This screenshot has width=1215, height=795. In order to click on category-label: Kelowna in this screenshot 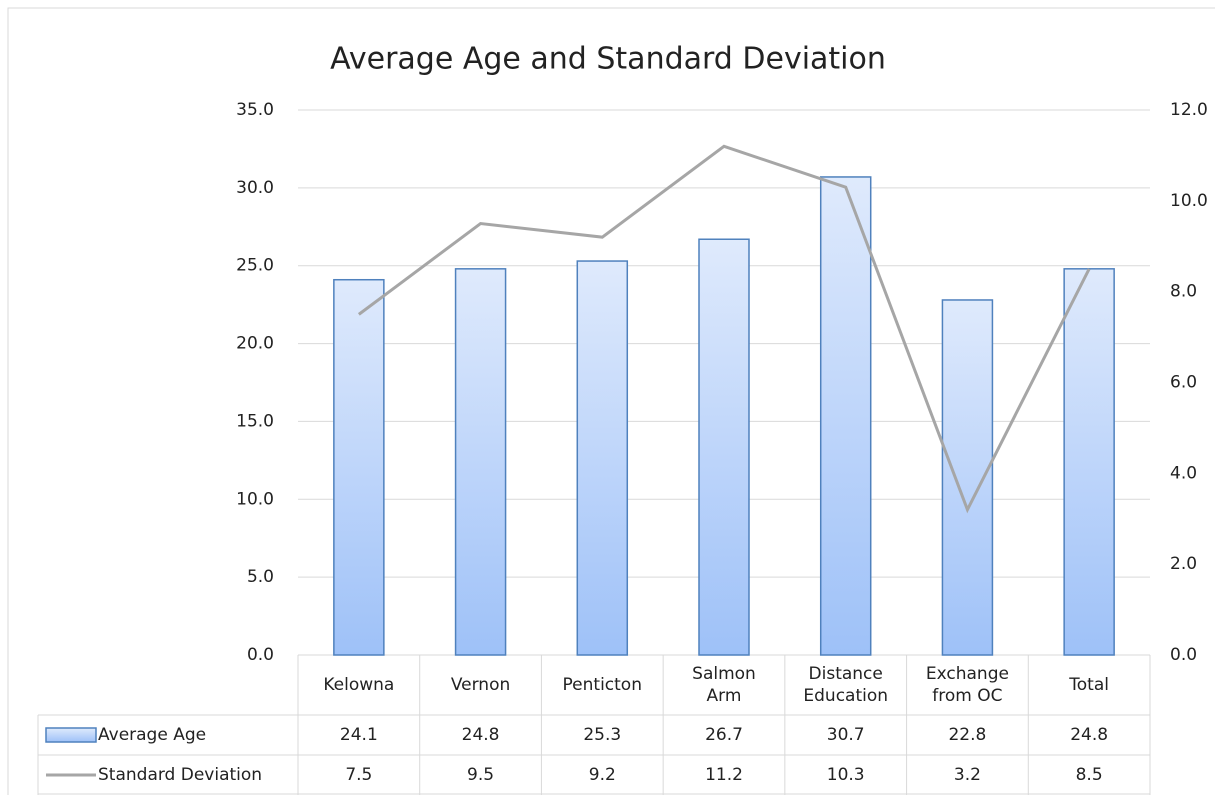, I will do `click(359, 685)`.